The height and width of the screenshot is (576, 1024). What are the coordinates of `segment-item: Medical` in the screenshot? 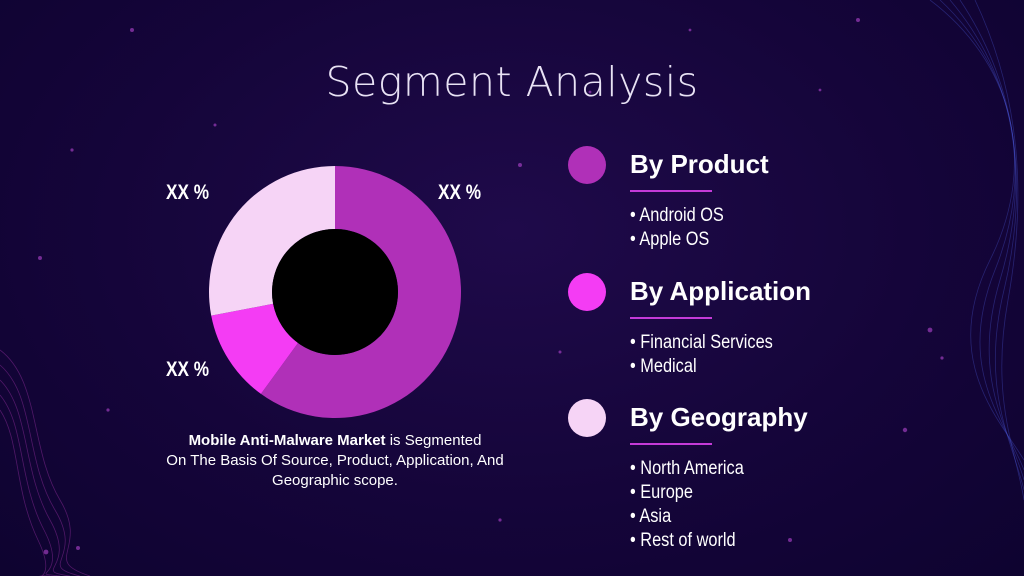 It's located at (701, 367).